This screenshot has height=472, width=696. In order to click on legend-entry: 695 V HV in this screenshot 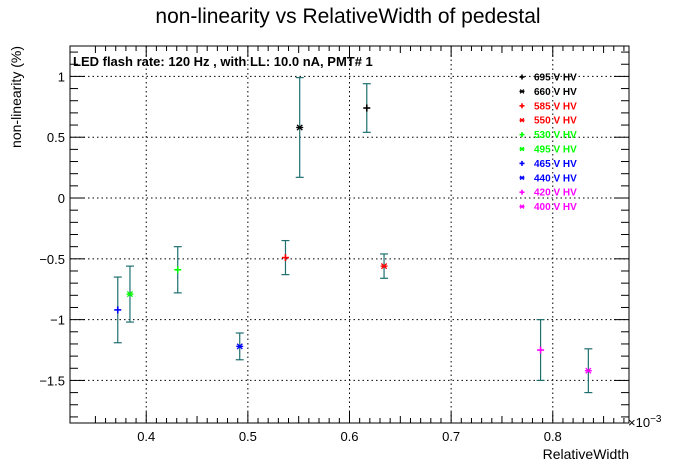, I will do `click(548, 78)`.